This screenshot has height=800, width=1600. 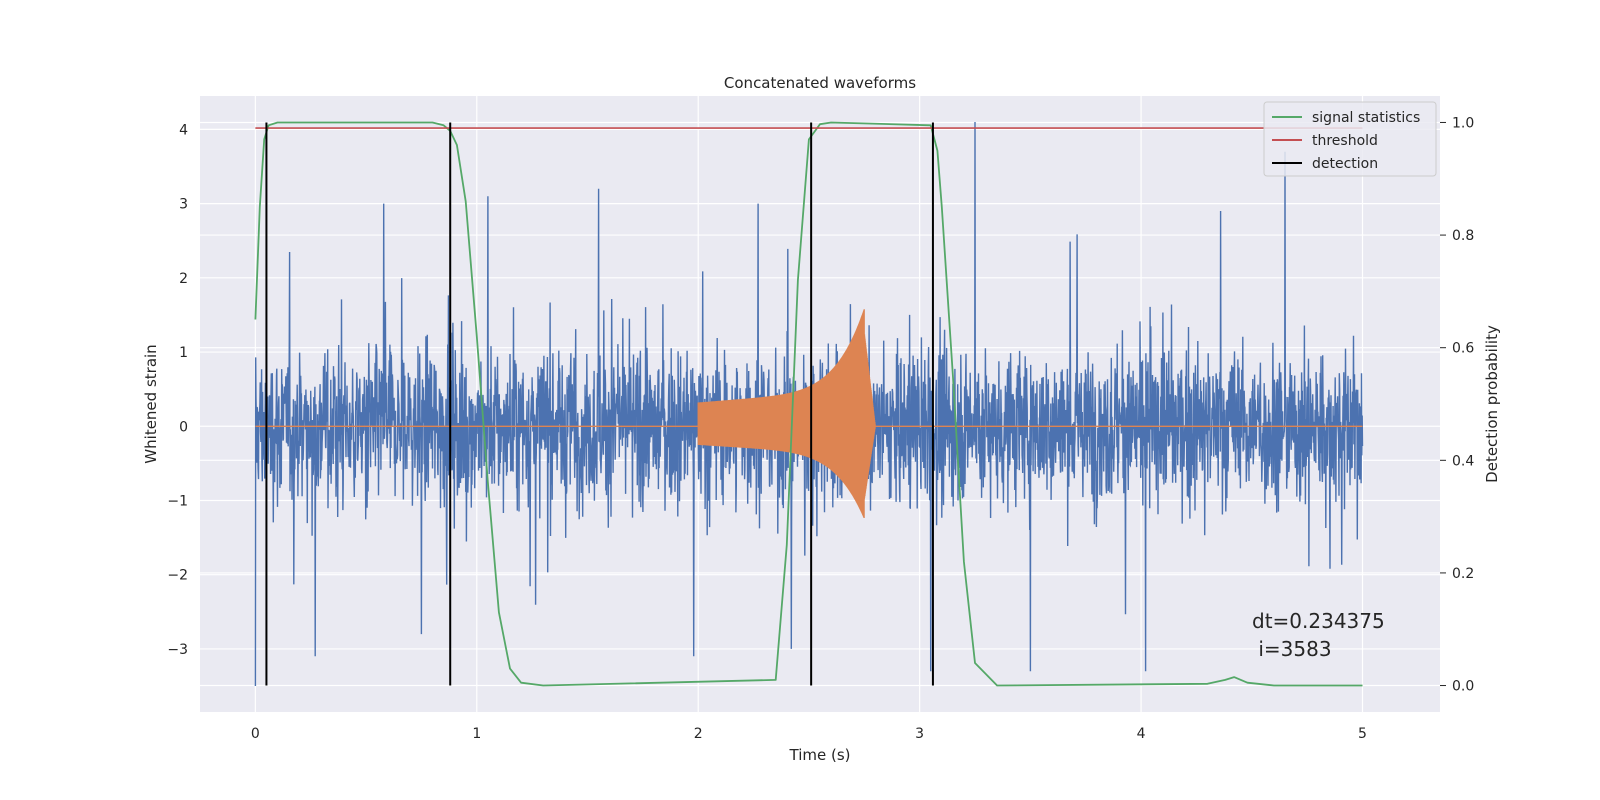 What do you see at coordinates (1492, 404) in the screenshot?
I see `y2-axis-label: Detection probability` at bounding box center [1492, 404].